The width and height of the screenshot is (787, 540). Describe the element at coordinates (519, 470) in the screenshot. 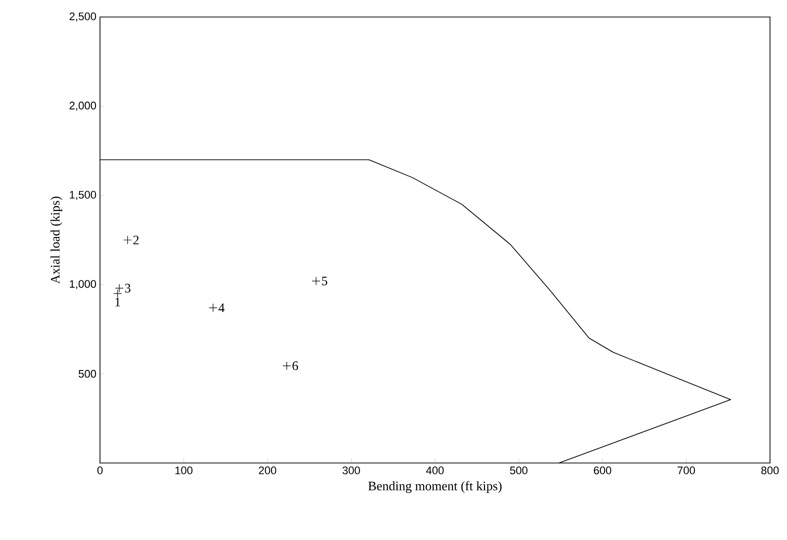

I see `x-tick-label: 500` at that location.